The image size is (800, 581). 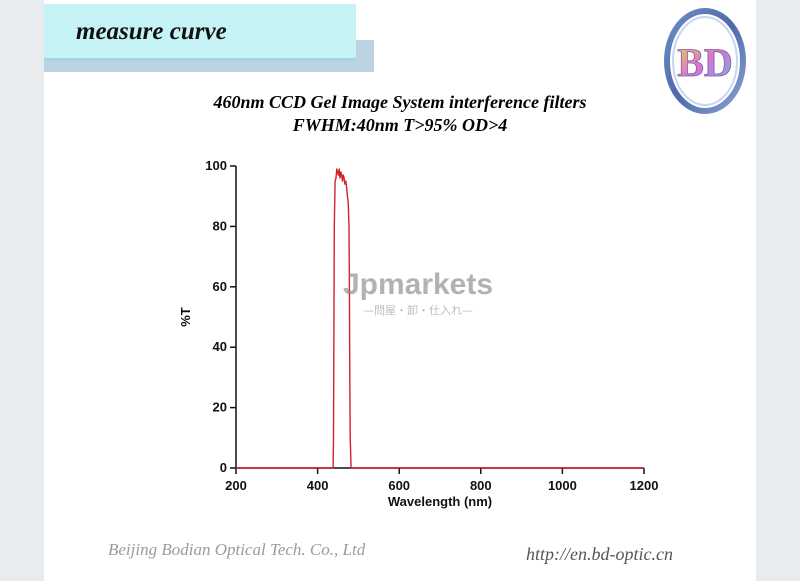 I want to click on x-axis-label: Wavelength (nm), so click(x=440, y=501).